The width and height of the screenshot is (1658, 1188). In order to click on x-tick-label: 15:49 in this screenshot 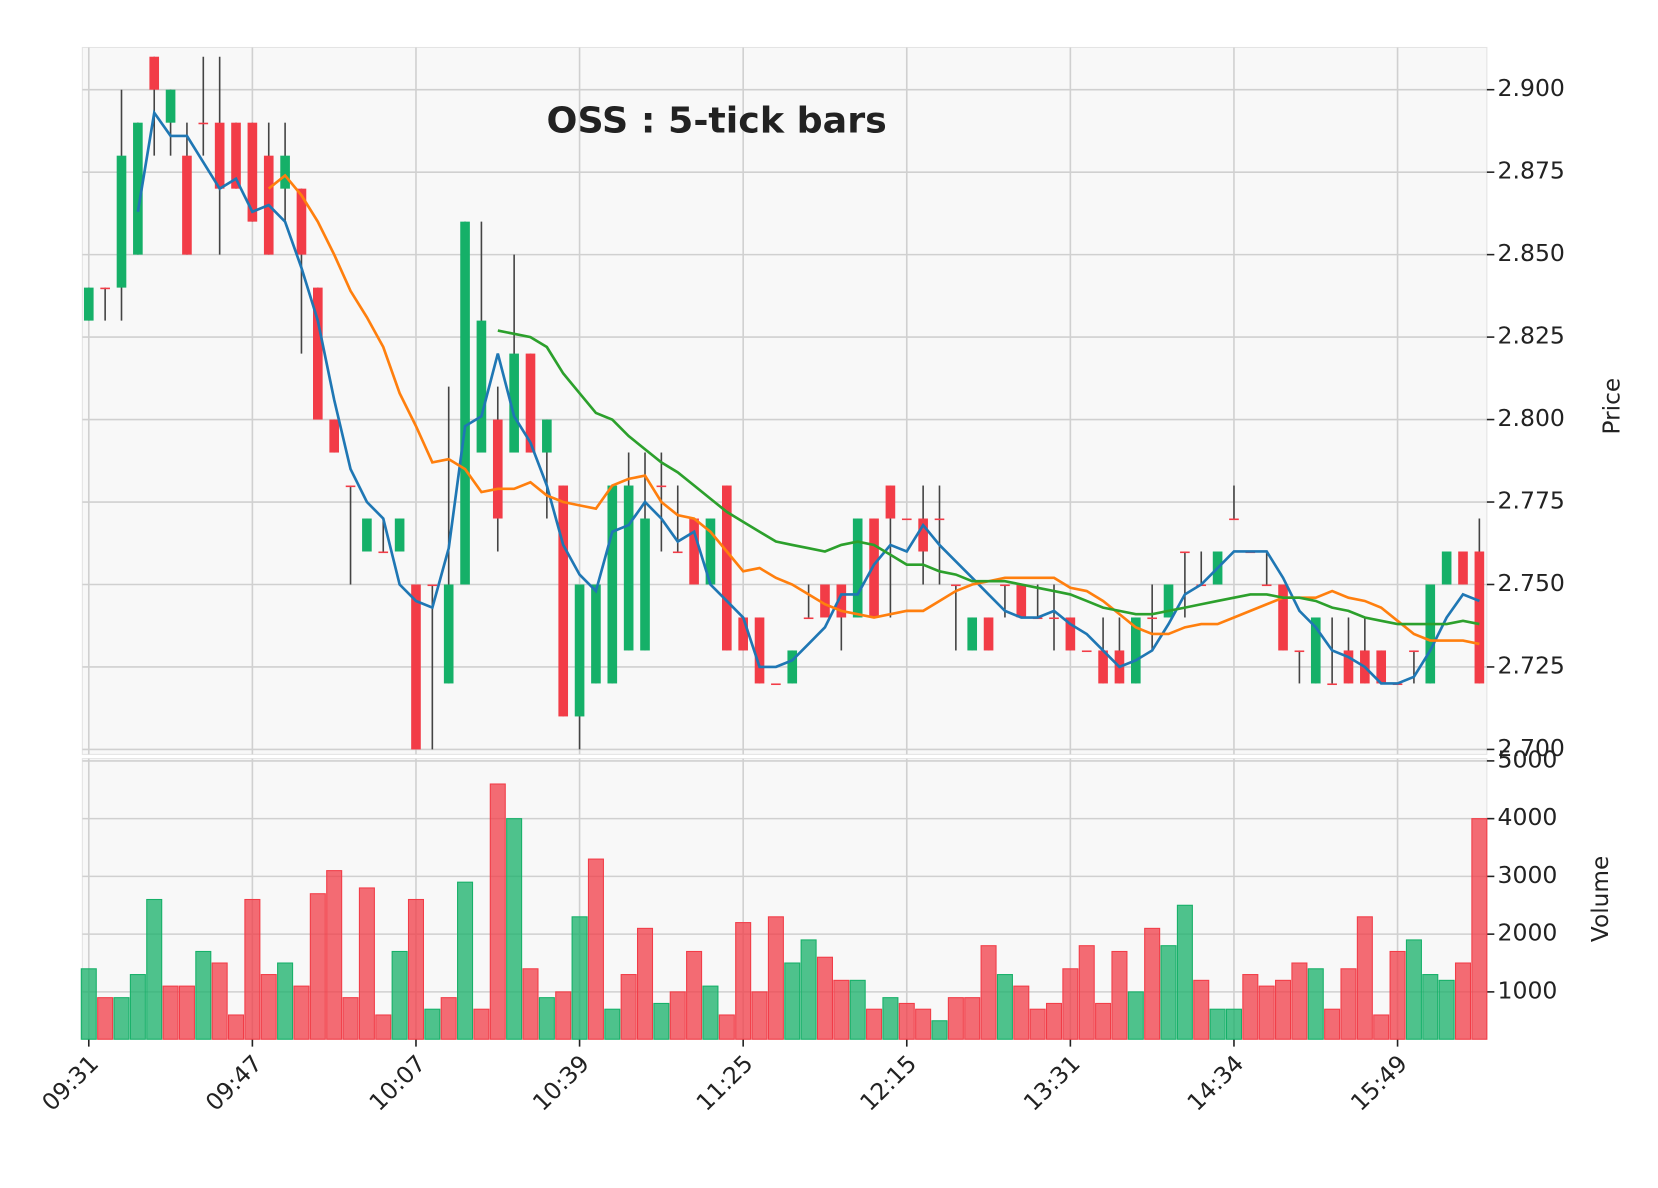, I will do `click(1379, 1082)`.